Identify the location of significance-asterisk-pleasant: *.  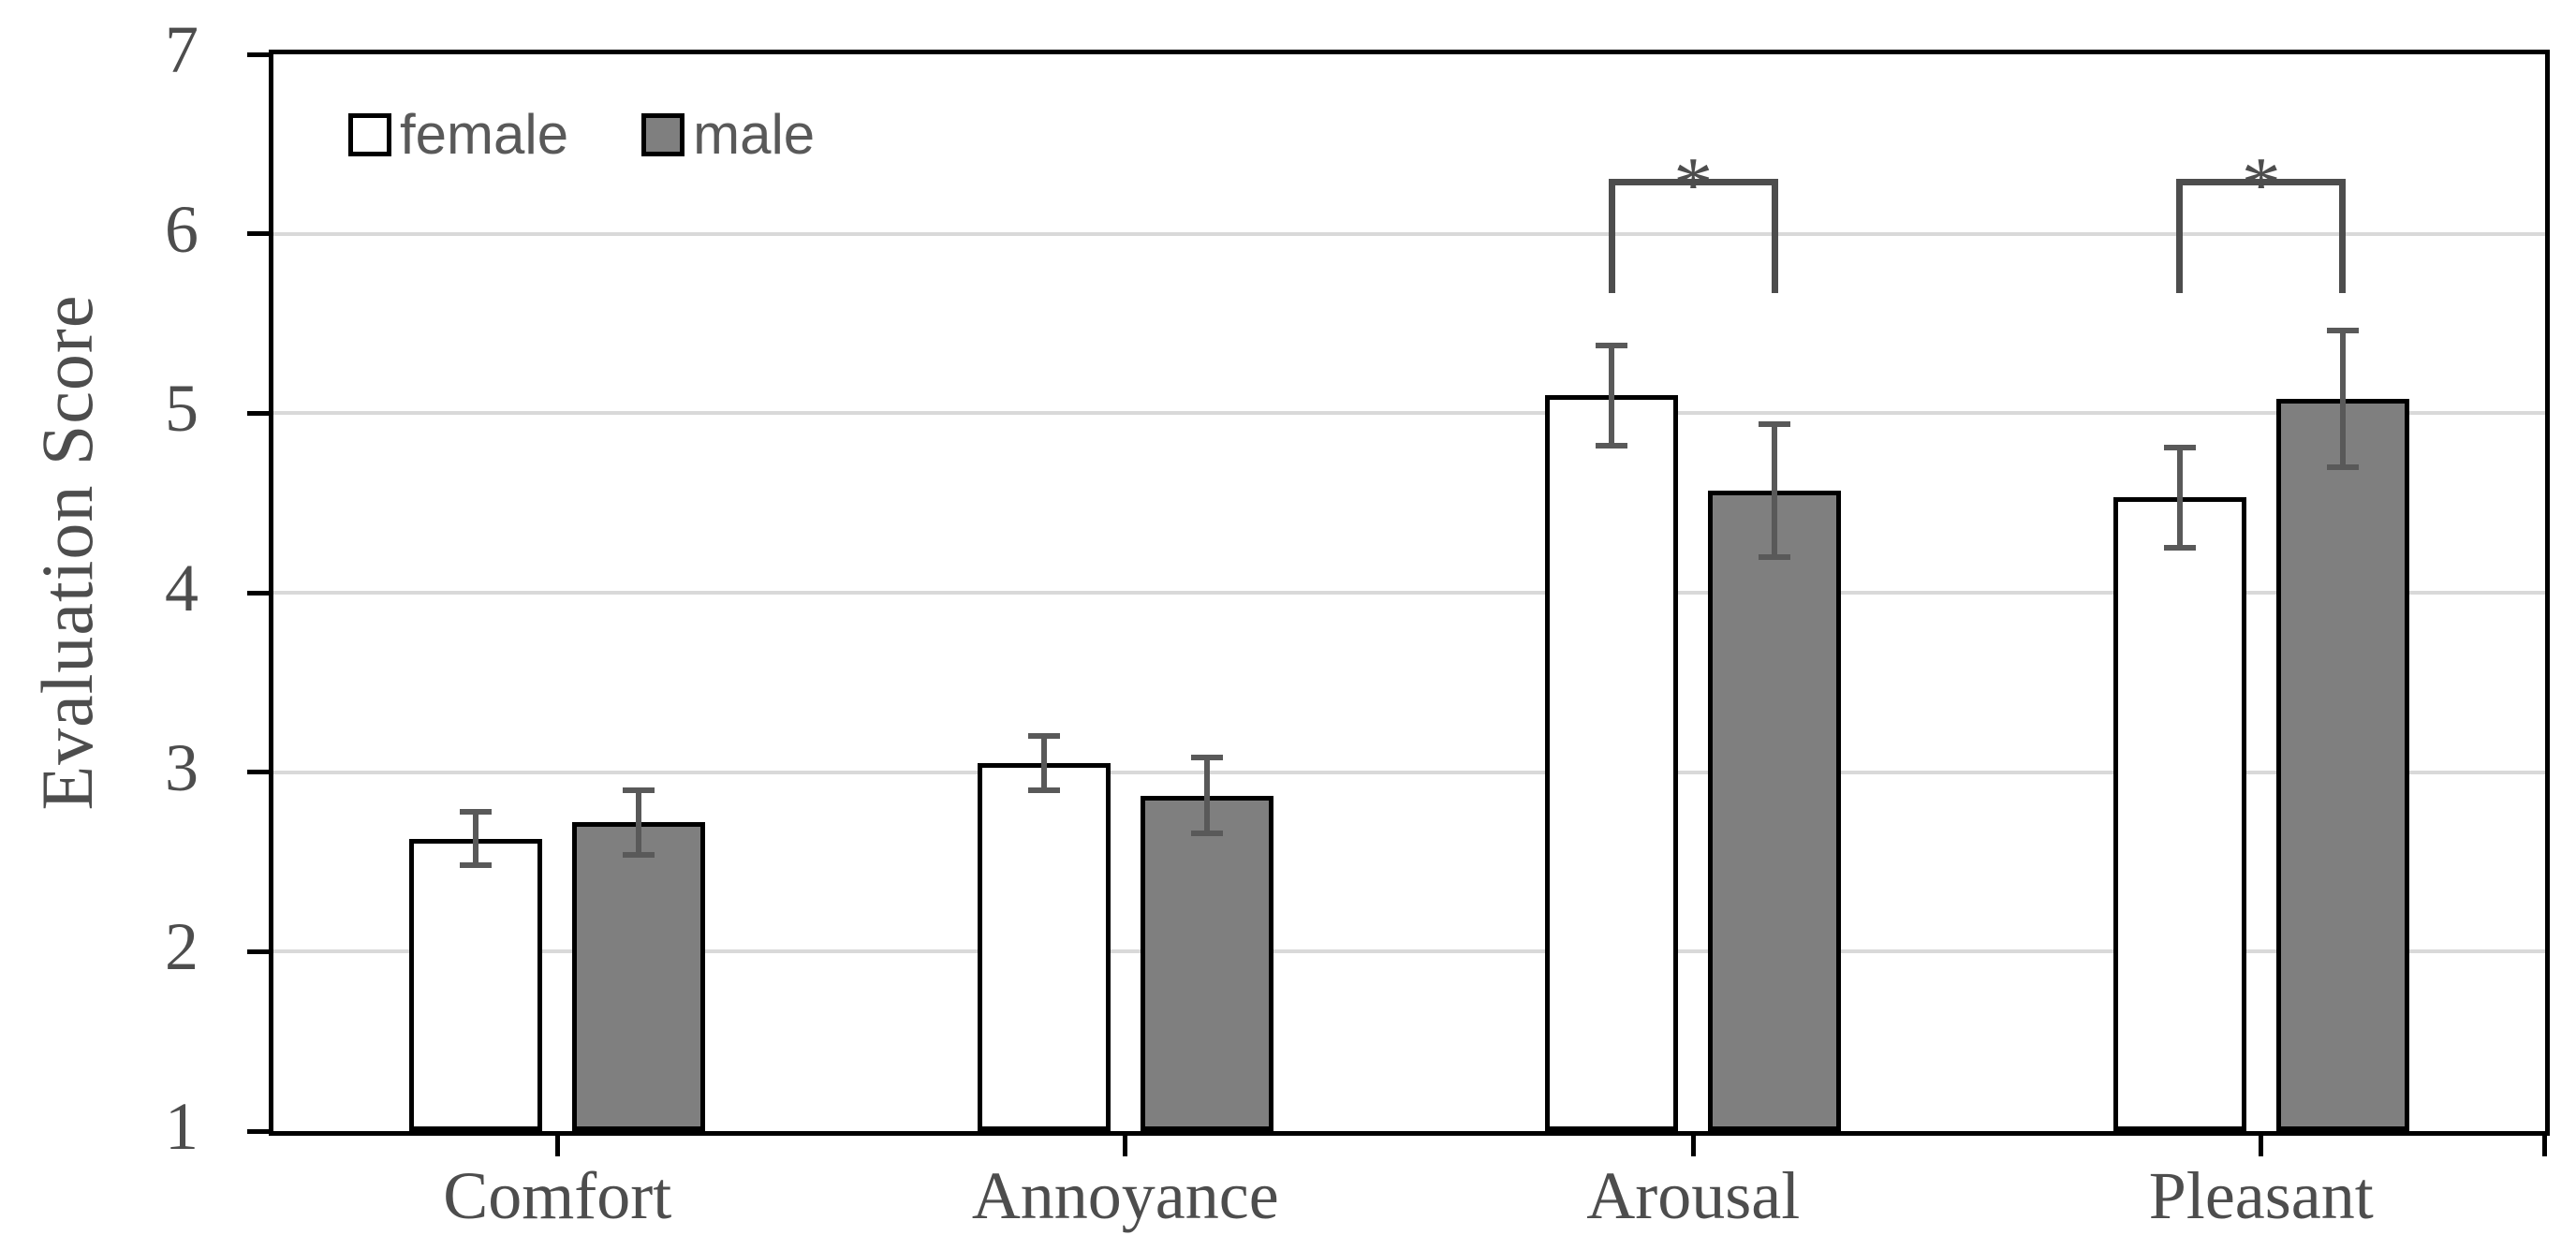
(2261, 184).